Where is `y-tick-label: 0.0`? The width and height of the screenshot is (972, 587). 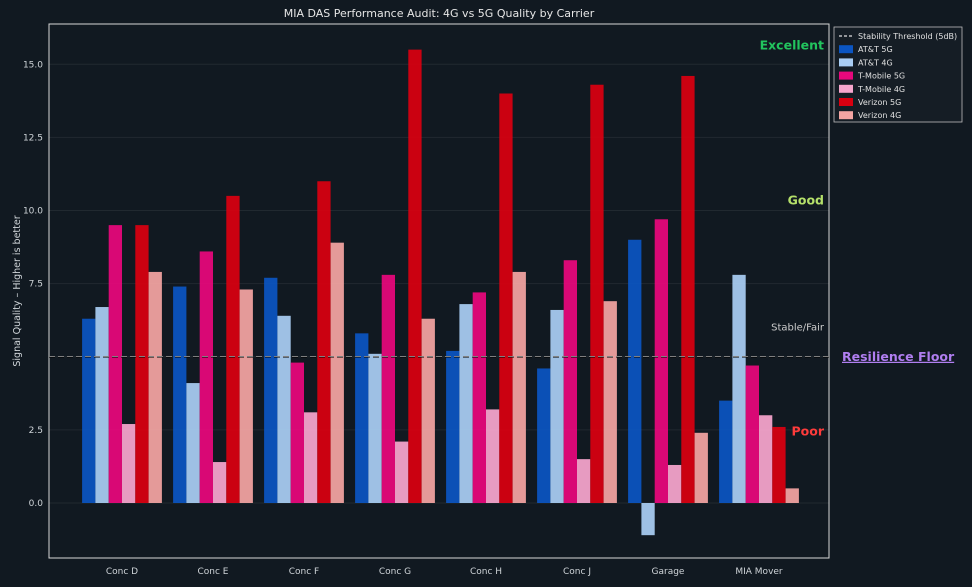
y-tick-label: 0.0 is located at coordinates (36, 504).